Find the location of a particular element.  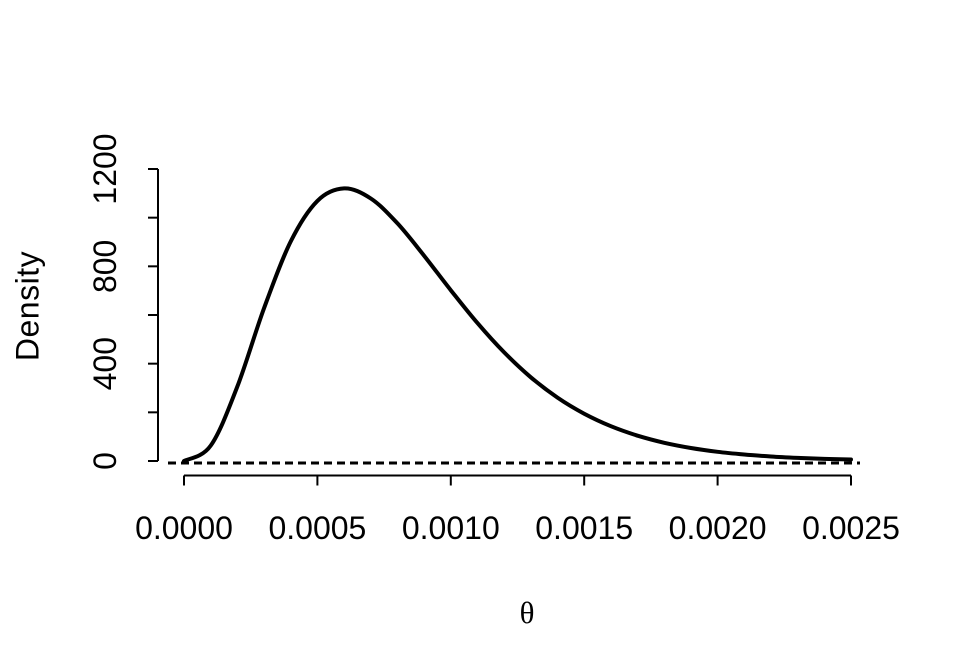

x-tick-label: 0.0000 is located at coordinates (184, 528).